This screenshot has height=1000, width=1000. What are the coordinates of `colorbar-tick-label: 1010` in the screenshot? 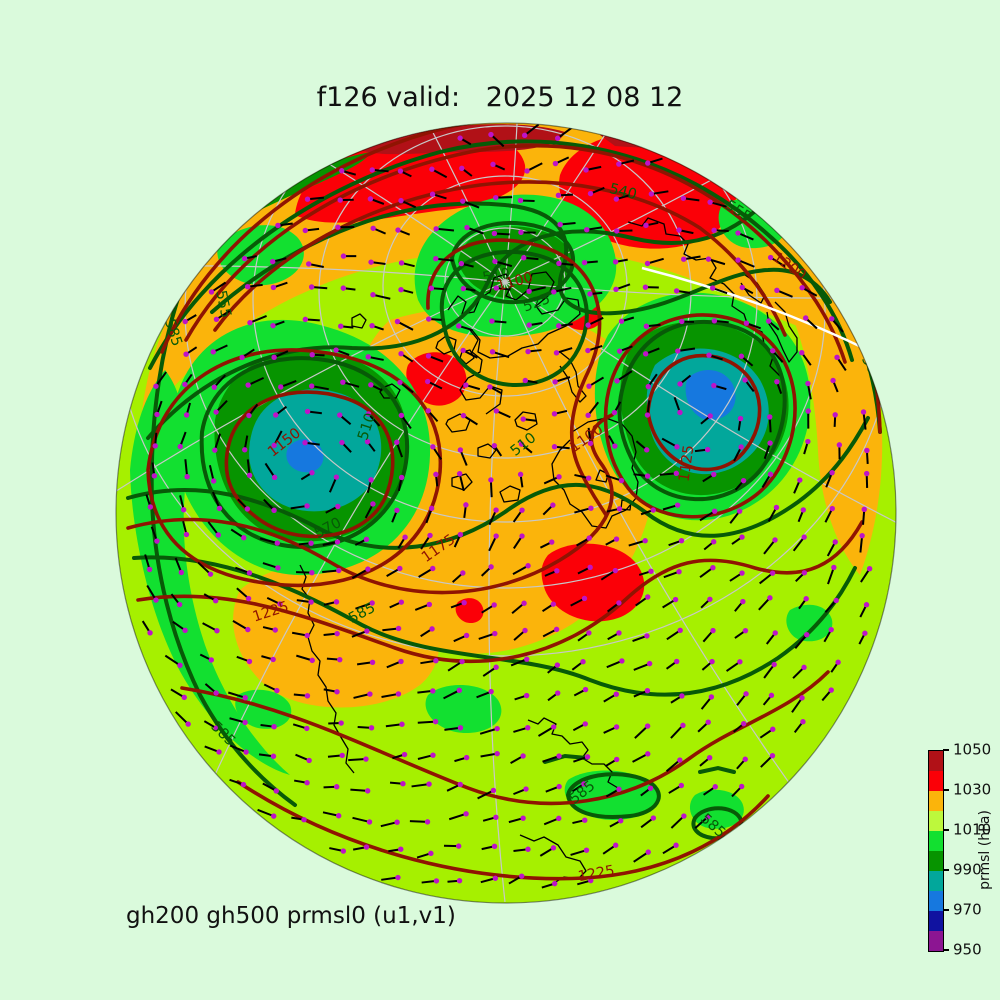 It's located at (972, 829).